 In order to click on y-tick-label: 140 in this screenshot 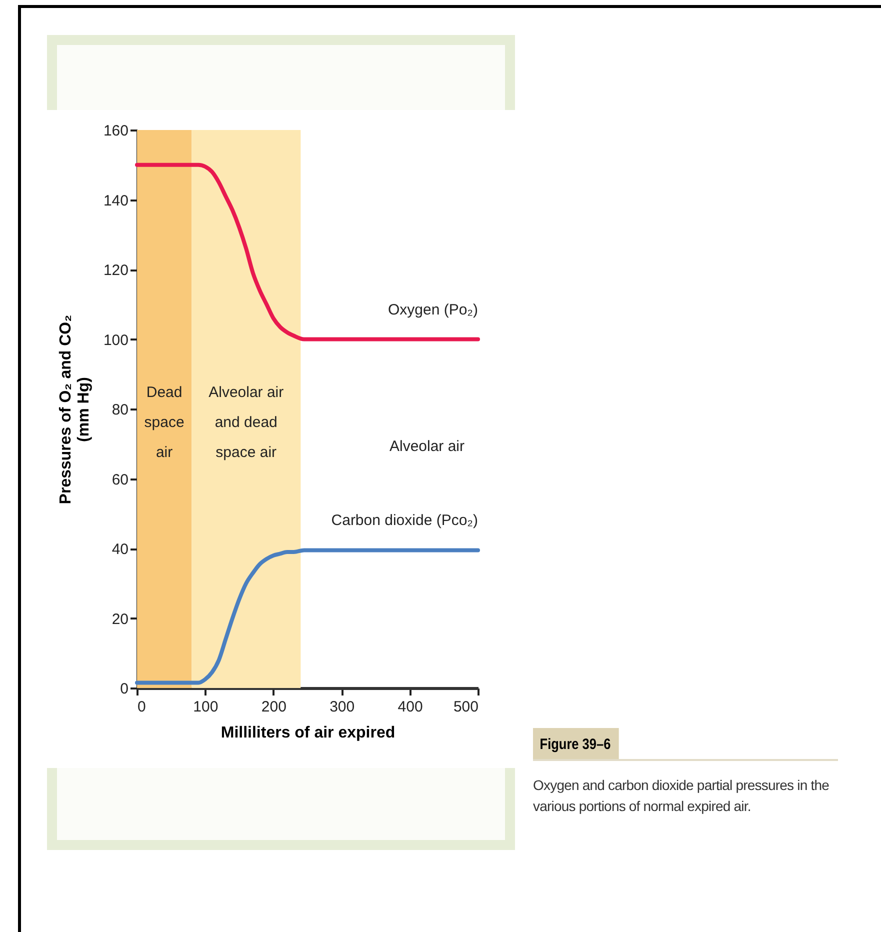, I will do `click(115, 201)`.